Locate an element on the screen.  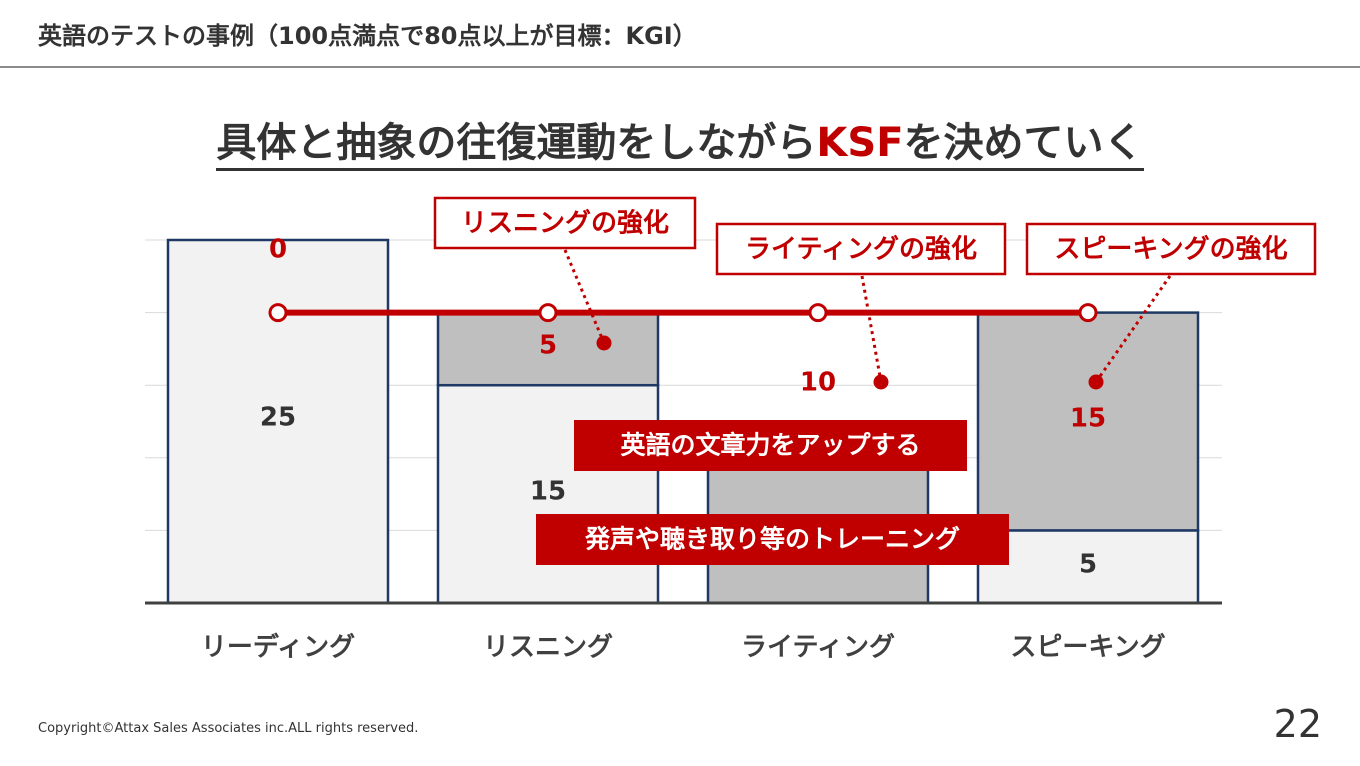
x-tick-label: スピーキング is located at coordinates (1087, 648).